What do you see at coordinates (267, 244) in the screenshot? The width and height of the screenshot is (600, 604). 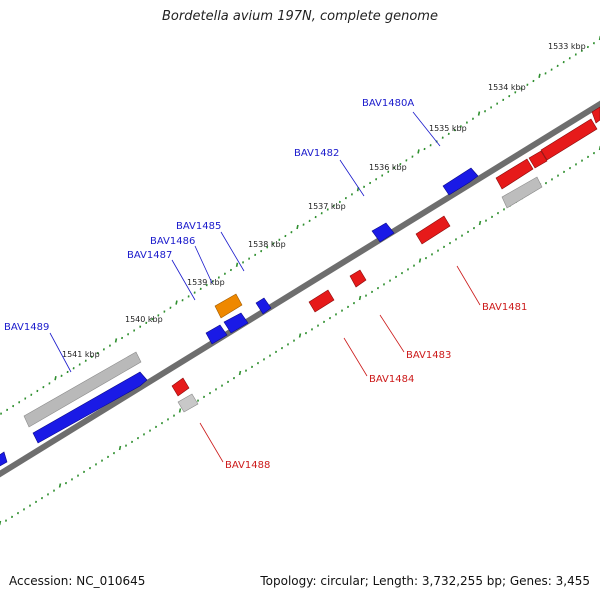 I see `kbp-label-1538: 1538 kbp` at bounding box center [267, 244].